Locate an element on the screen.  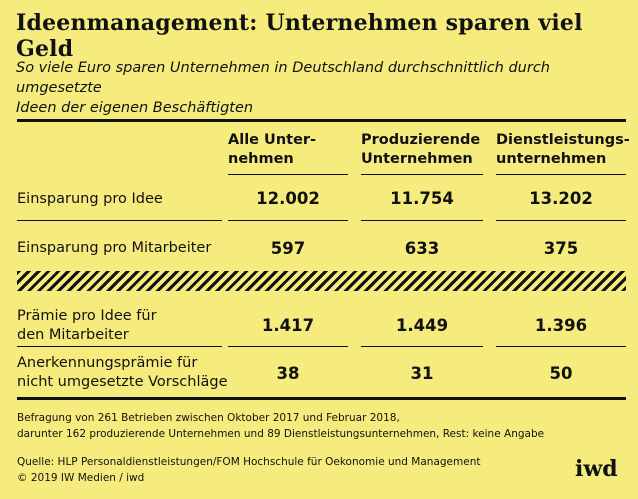
value-cell: 375 is located at coordinates (561, 248).